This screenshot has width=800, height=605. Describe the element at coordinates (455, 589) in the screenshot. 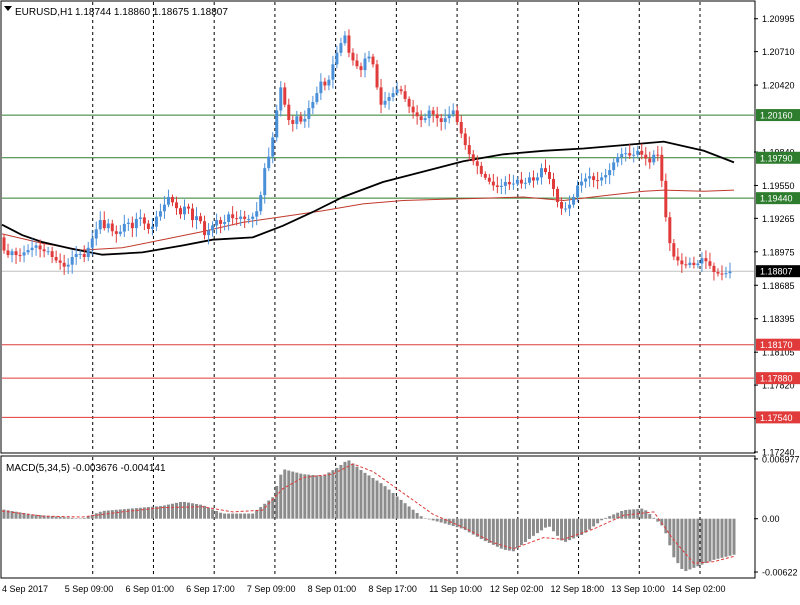

I see `time-tick-label: 11 Sep 10:00` at that location.